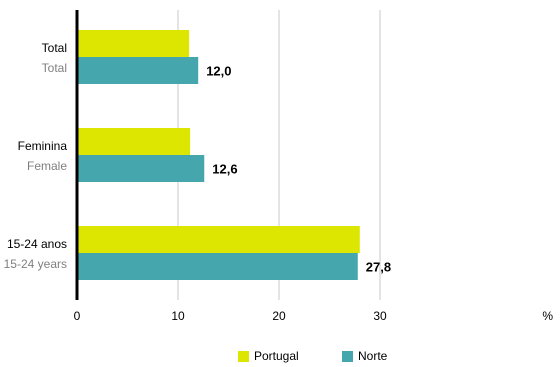  I want to click on legend-item-norte: Norte, so click(364, 356).